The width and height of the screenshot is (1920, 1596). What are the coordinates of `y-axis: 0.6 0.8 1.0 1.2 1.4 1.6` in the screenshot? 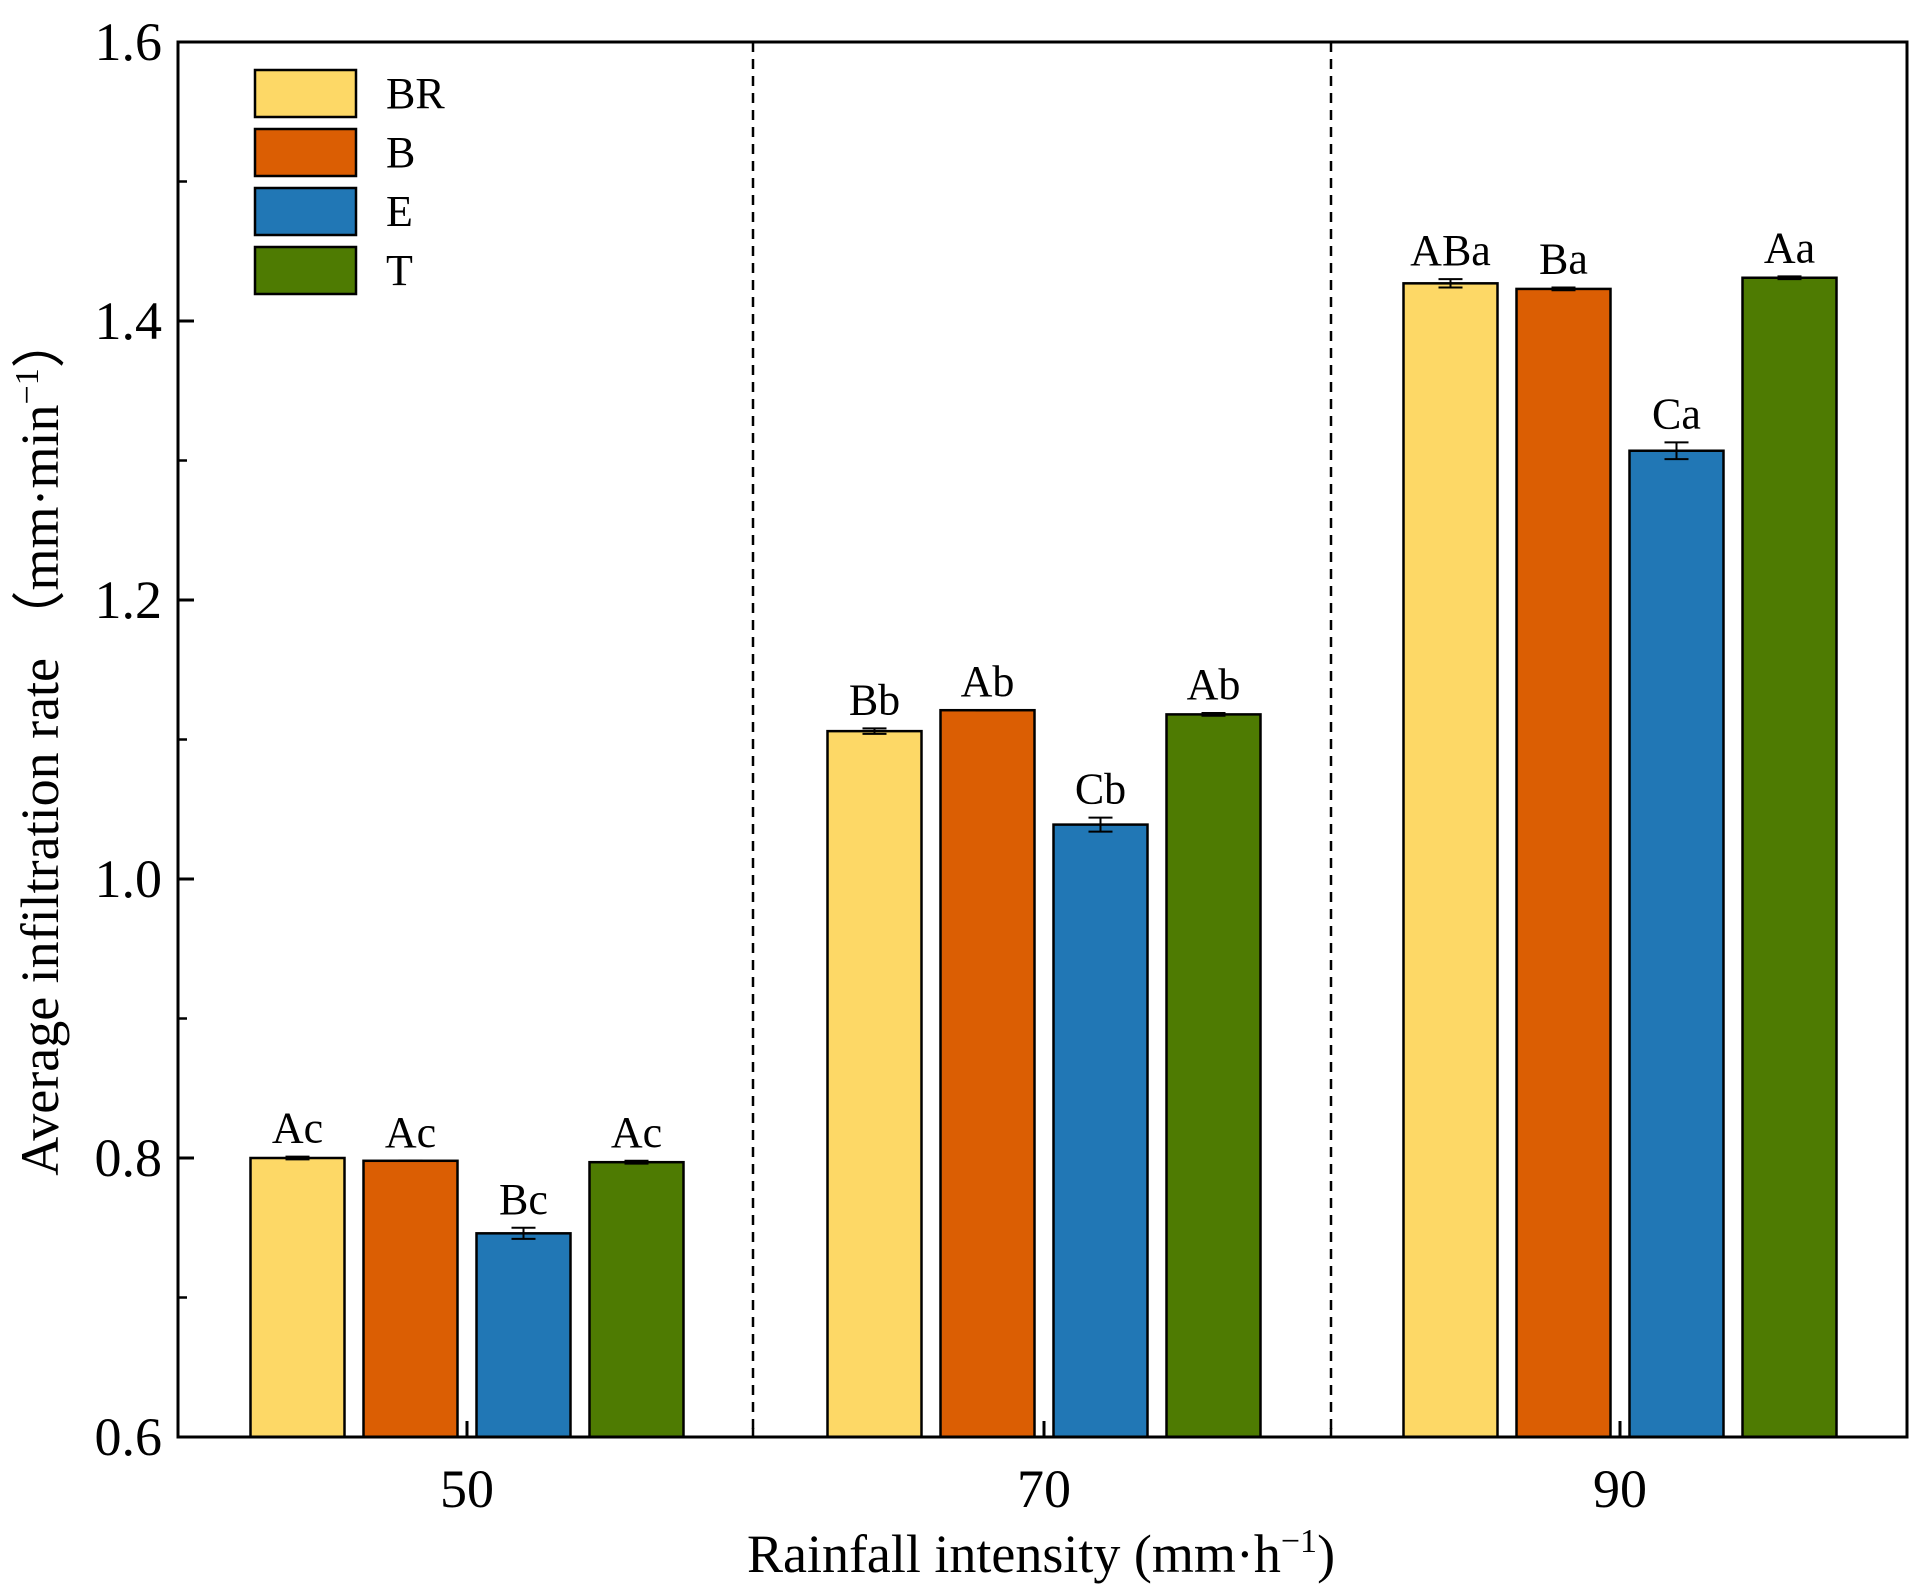 It's located at (144, 739).